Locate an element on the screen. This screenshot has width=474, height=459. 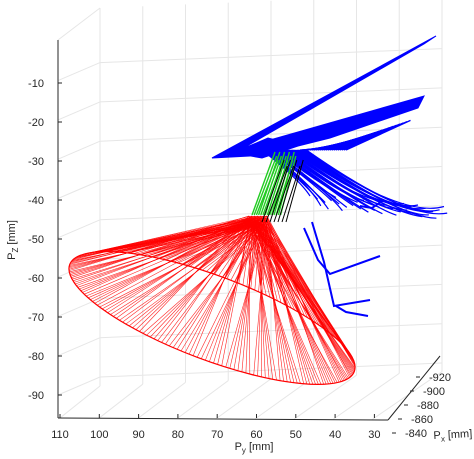
z-tick-label: -40 is located at coordinates (36, 201).